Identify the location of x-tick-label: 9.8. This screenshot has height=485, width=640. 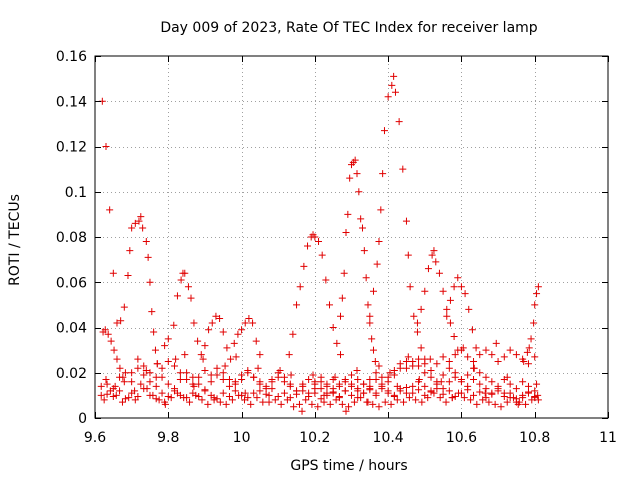
(168, 438).